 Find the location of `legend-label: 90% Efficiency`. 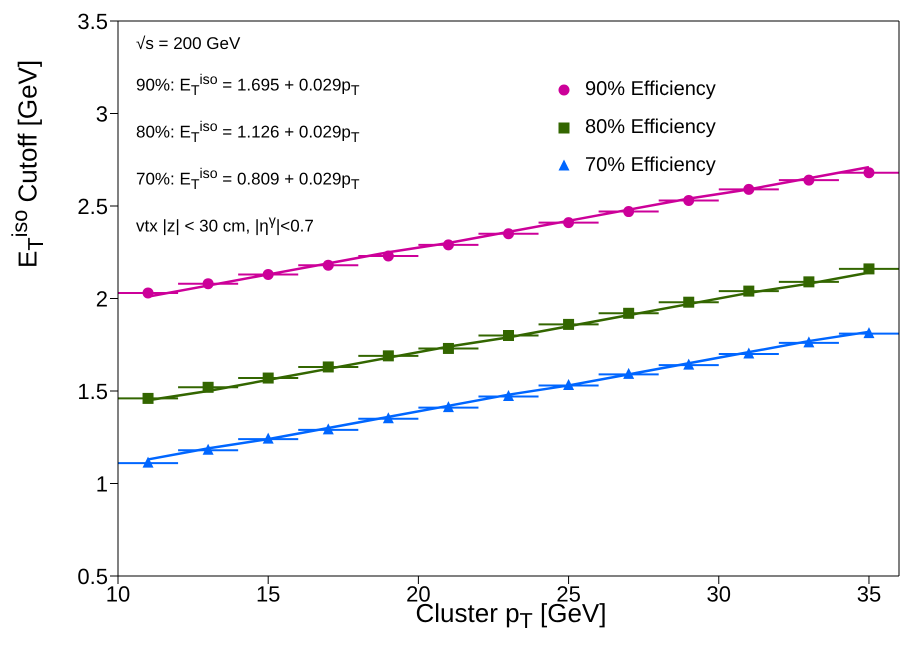

legend-label: 90% Efficiency is located at coordinates (650, 89).